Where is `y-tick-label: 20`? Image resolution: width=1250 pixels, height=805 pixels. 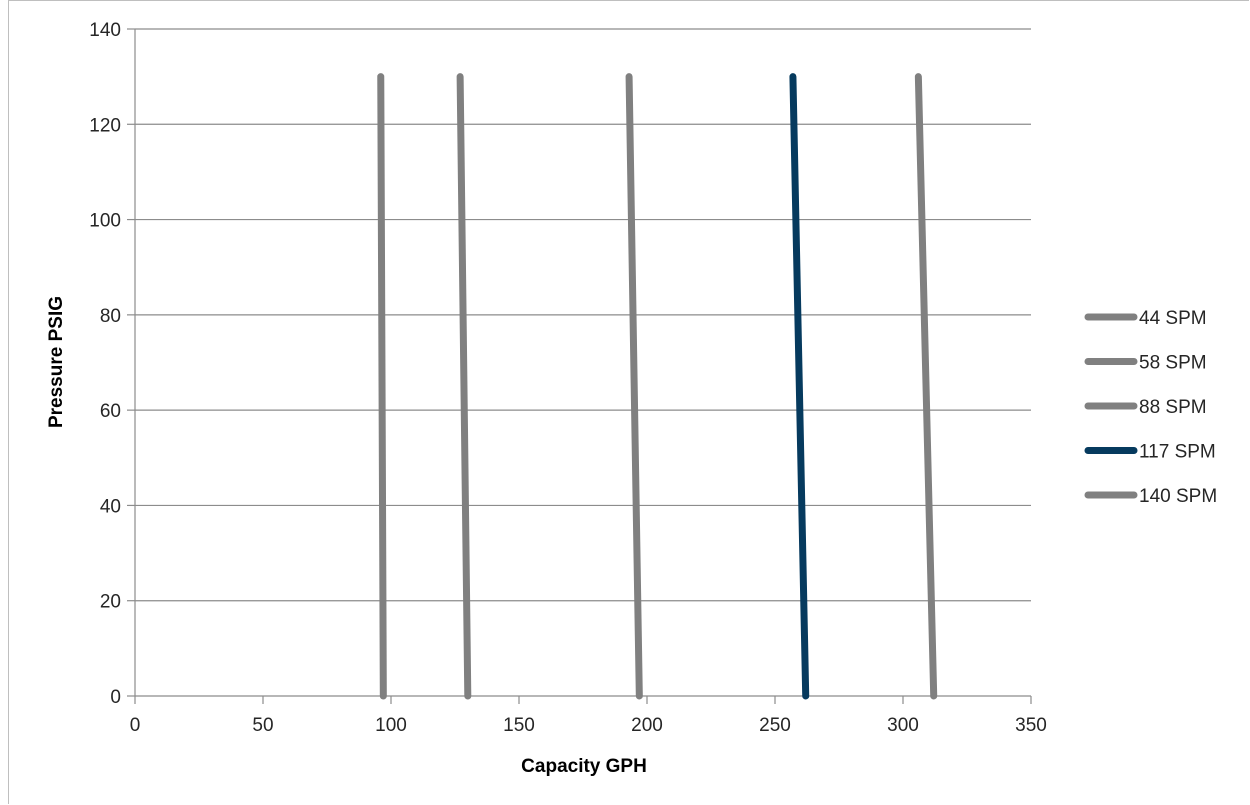
y-tick-label: 20 is located at coordinates (110, 602).